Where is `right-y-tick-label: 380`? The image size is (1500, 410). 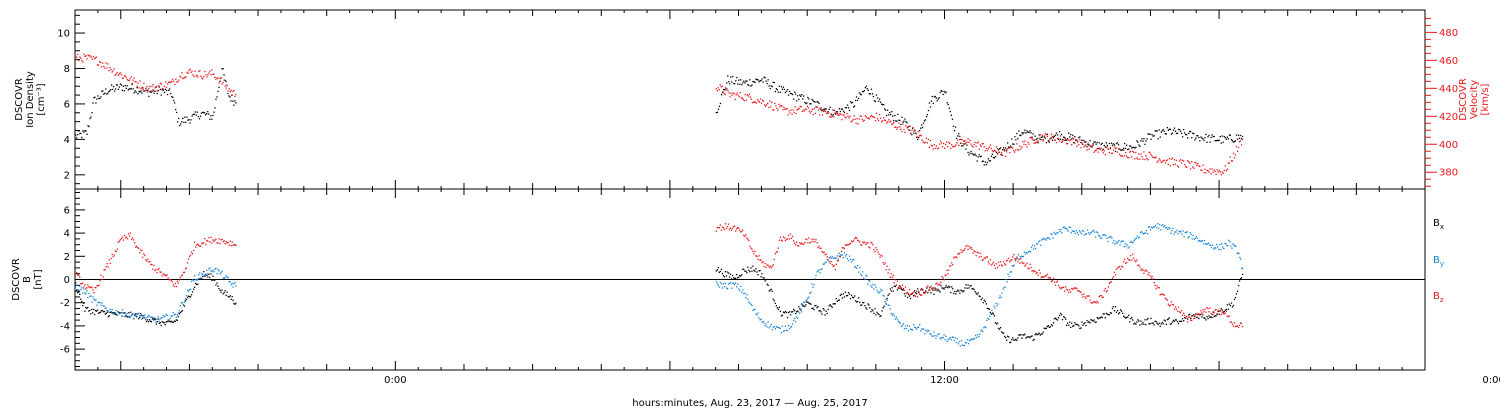 right-y-tick-label: 380 is located at coordinates (1448, 173).